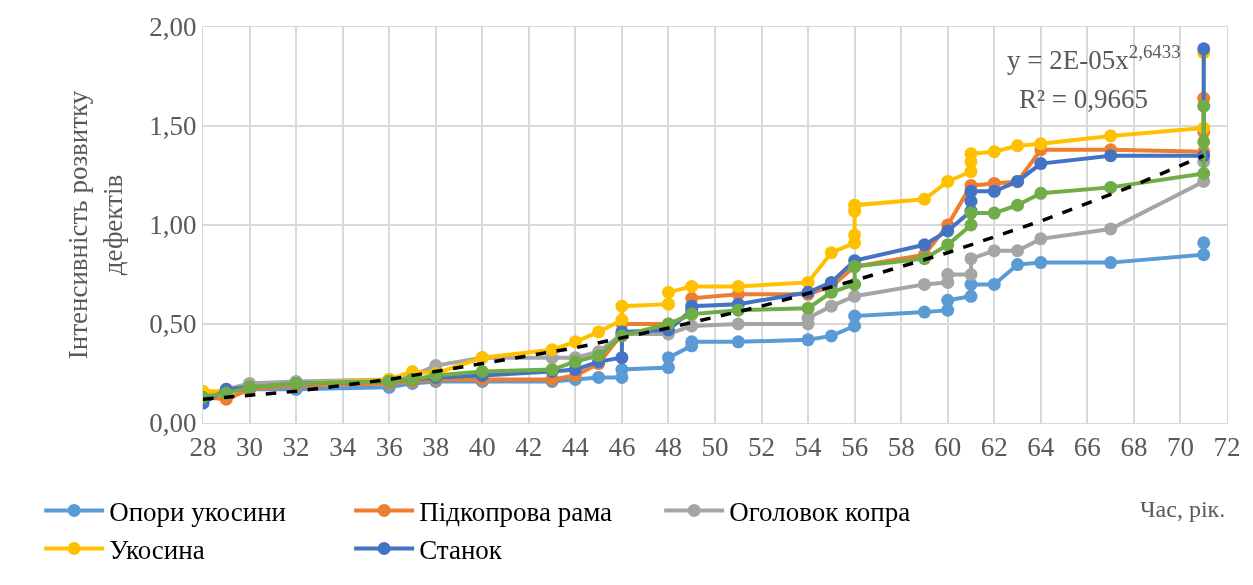 The width and height of the screenshot is (1253, 585). I want to click on x-tick-label: 40, so click(482, 447).